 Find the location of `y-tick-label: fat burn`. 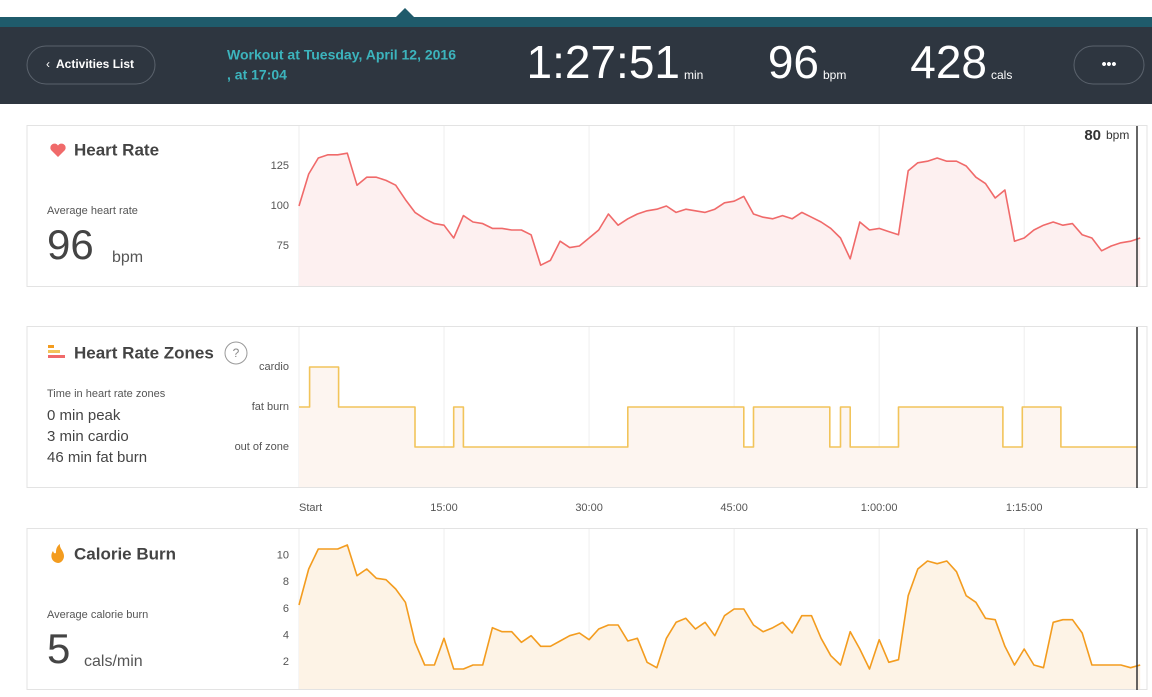

y-tick-label: fat burn is located at coordinates (270, 407).